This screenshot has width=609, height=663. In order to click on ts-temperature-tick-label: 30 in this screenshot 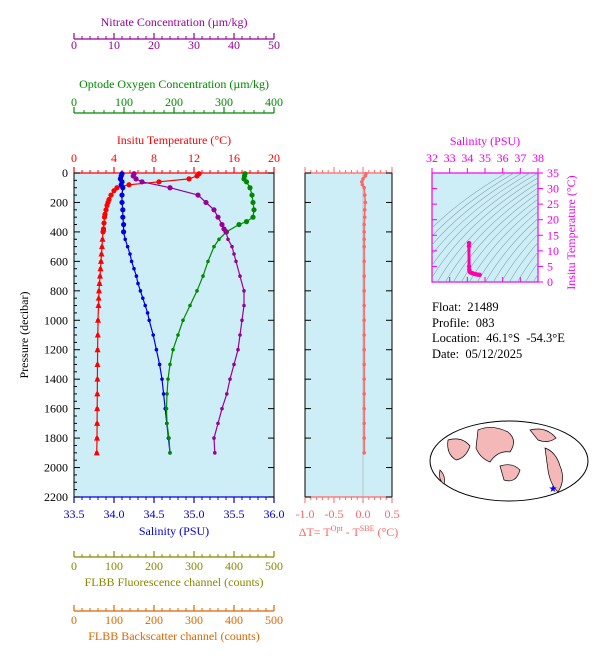, I will do `click(553, 189)`.